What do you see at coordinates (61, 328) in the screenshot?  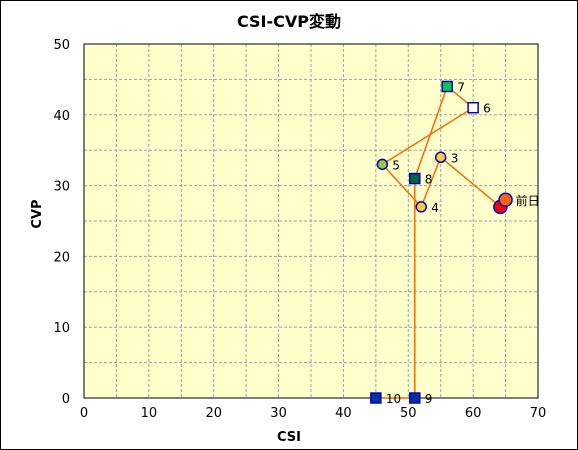 I see `y-tick-label: 10` at bounding box center [61, 328].